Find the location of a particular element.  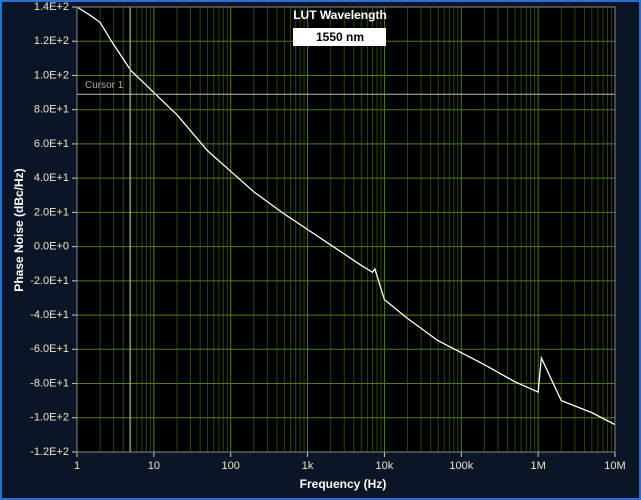

y-tick-label: -6.0E+1 is located at coordinates (49, 349).